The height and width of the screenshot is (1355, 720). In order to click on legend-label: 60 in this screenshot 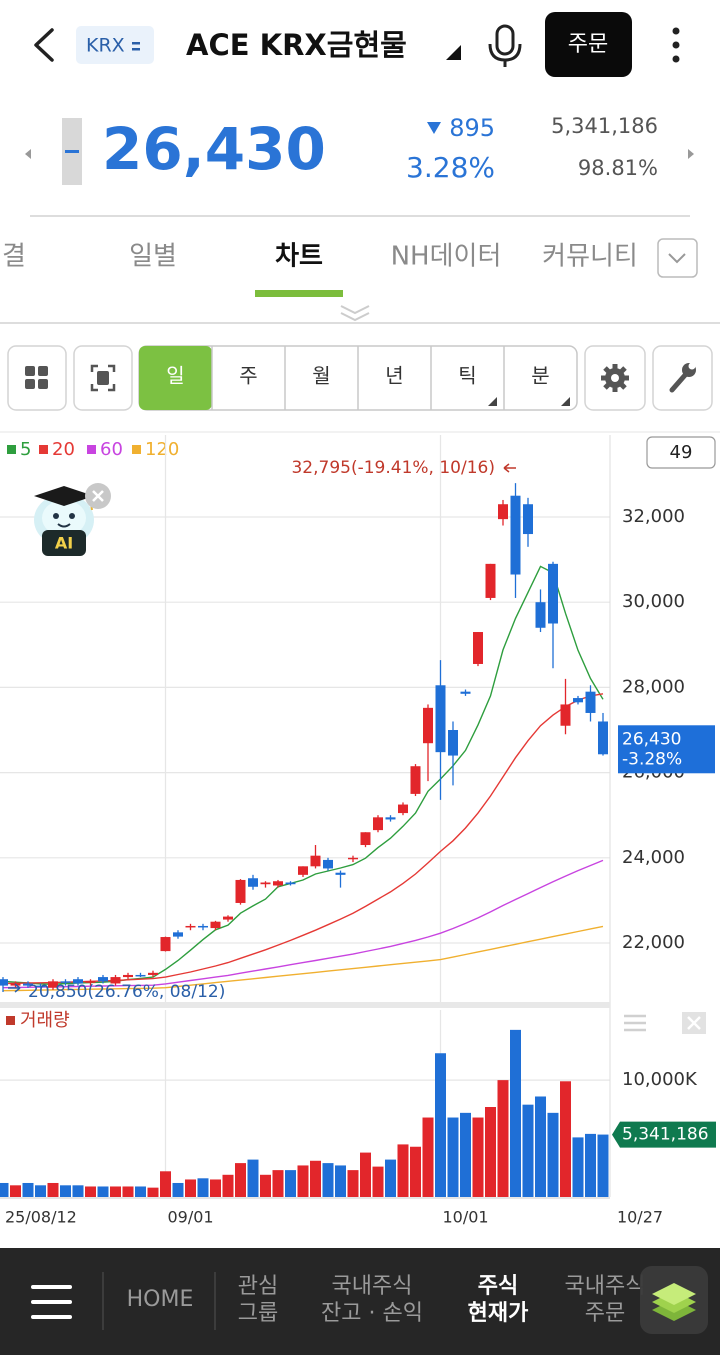, I will do `click(111, 449)`.